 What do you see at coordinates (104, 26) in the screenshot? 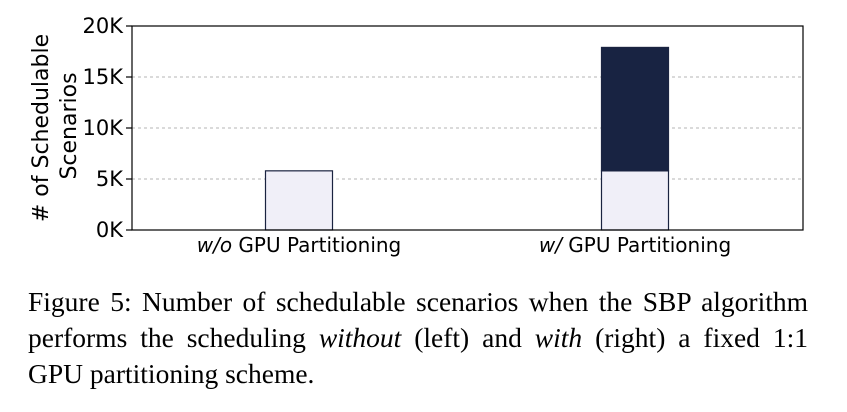
I see `y-tick-label: 20K` at bounding box center [104, 26].